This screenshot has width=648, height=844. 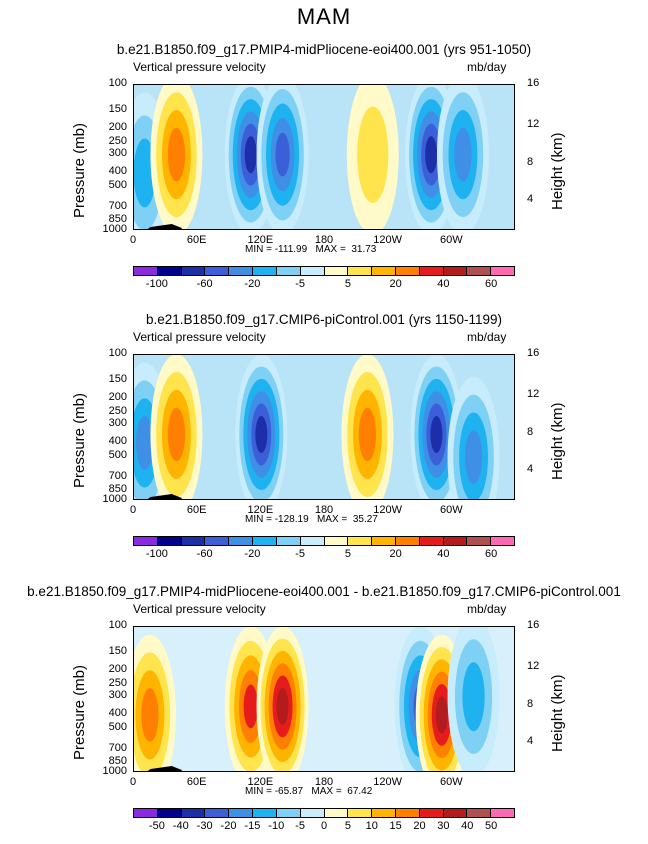 I want to click on min-max-label: MIN = -128.19 MAX = 35.27, so click(x=311, y=519).